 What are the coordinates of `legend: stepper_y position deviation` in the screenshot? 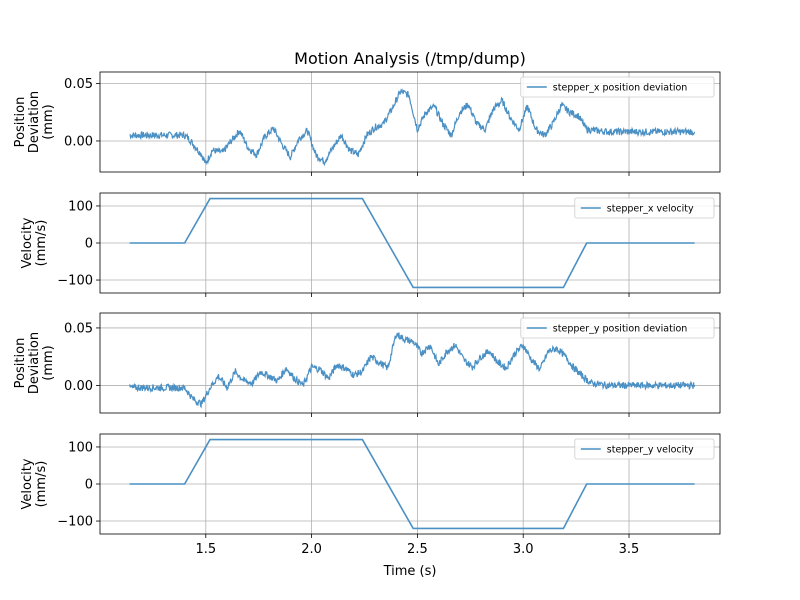 It's located at (617, 328).